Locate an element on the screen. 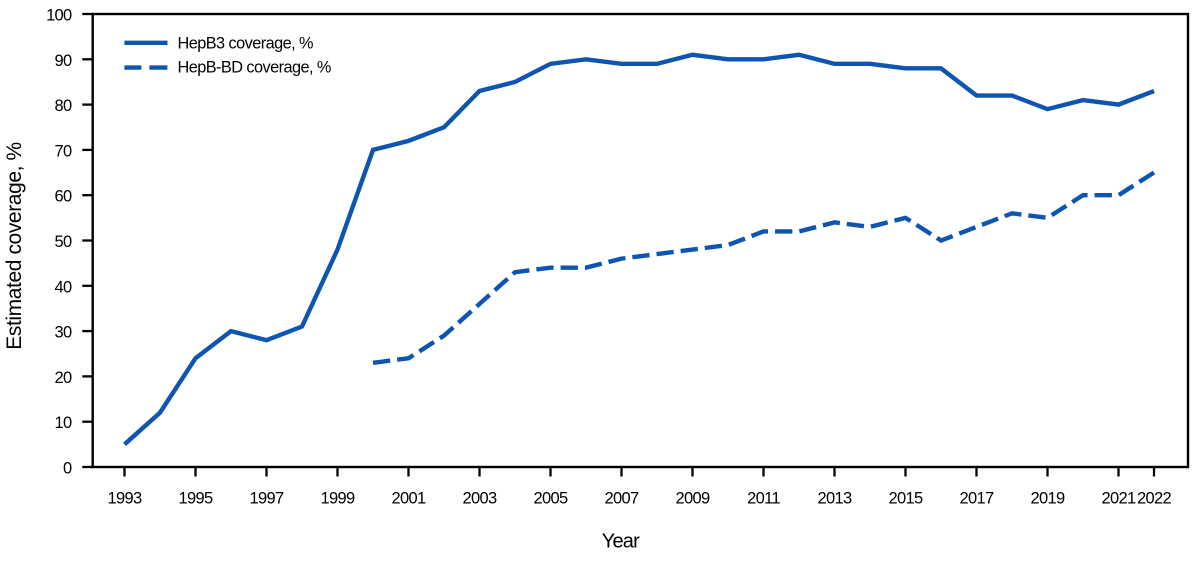  svg-text: 90 is located at coordinates (63, 61).